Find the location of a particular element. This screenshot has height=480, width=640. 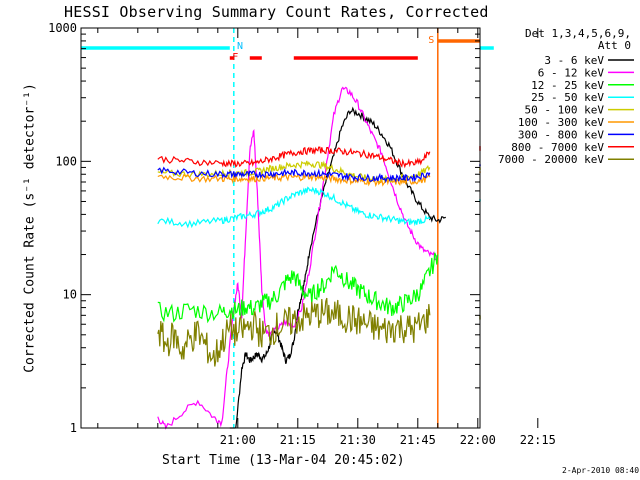

flag-letter-f: F is located at coordinates (235, 57).